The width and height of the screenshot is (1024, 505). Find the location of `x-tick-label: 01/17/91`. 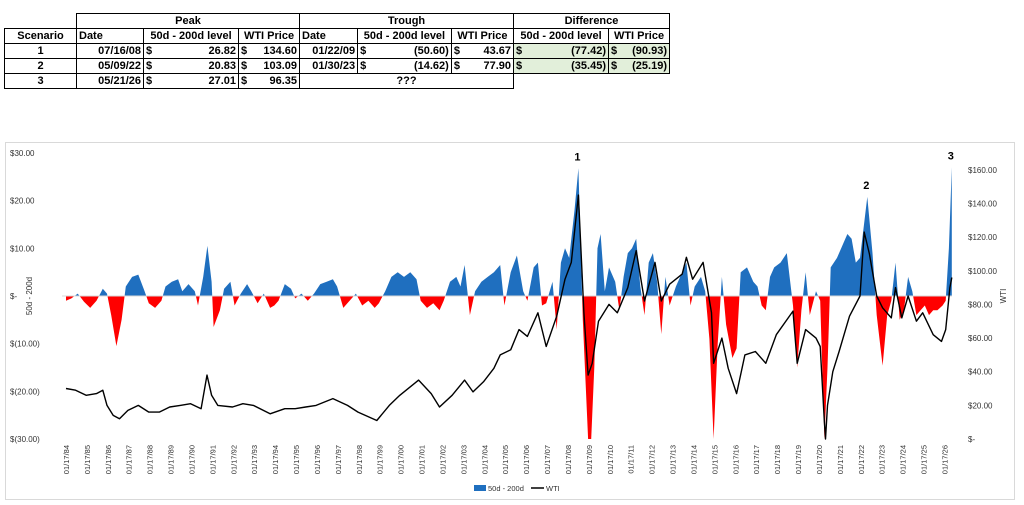

x-tick-label: 01/17/91 is located at coordinates (212, 459).